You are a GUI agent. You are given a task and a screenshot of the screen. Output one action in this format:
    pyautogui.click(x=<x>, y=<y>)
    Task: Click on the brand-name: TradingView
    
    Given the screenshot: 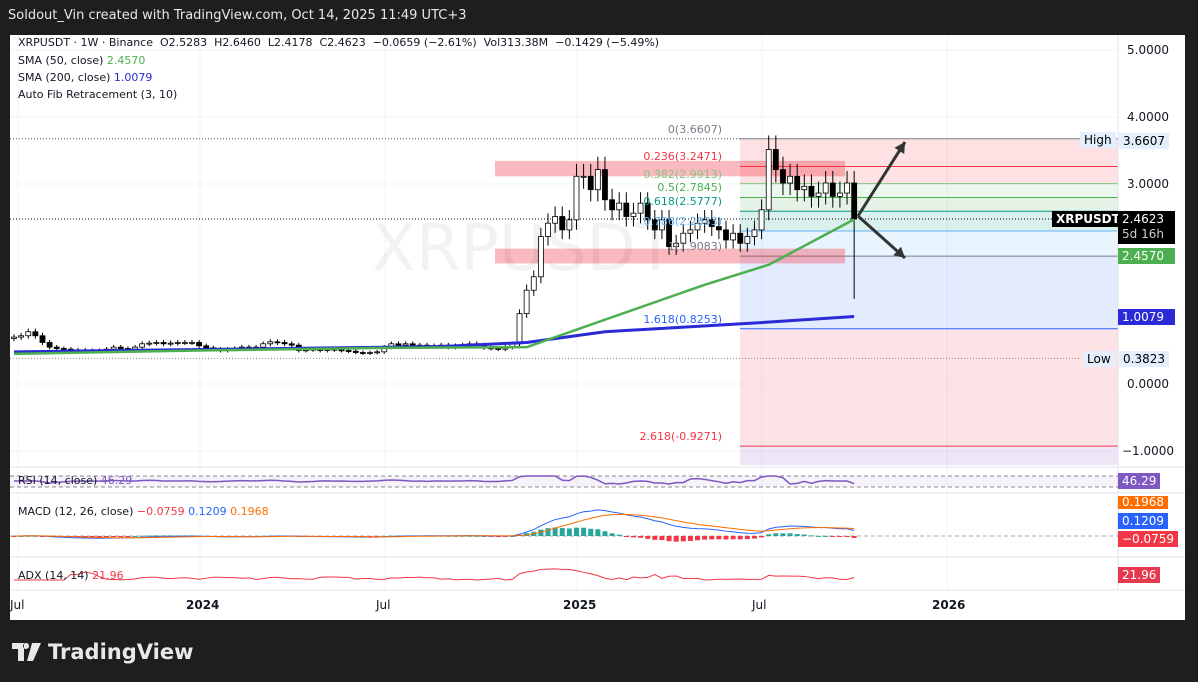 What is the action you would take?
    pyautogui.click(x=121, y=652)
    